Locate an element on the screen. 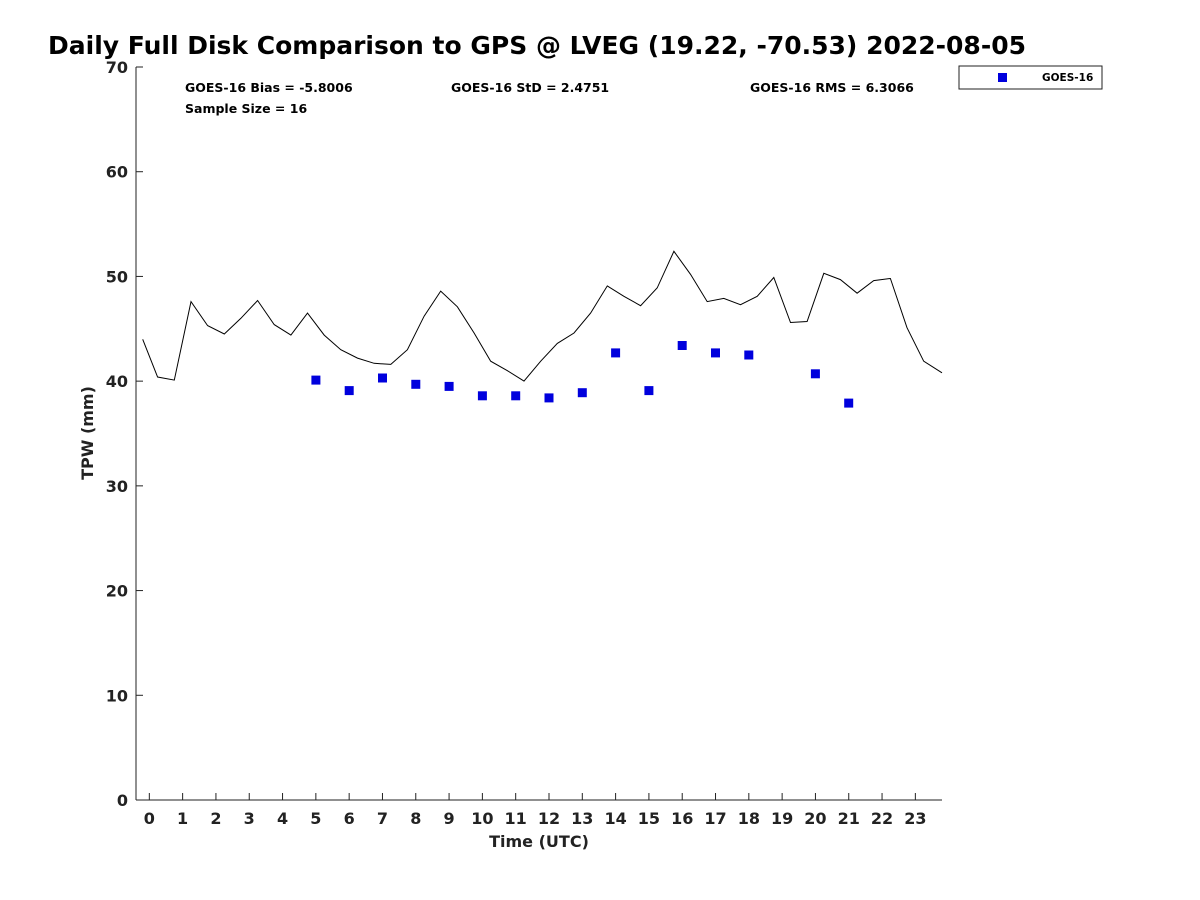  x-tick-label: 4 is located at coordinates (282, 818).